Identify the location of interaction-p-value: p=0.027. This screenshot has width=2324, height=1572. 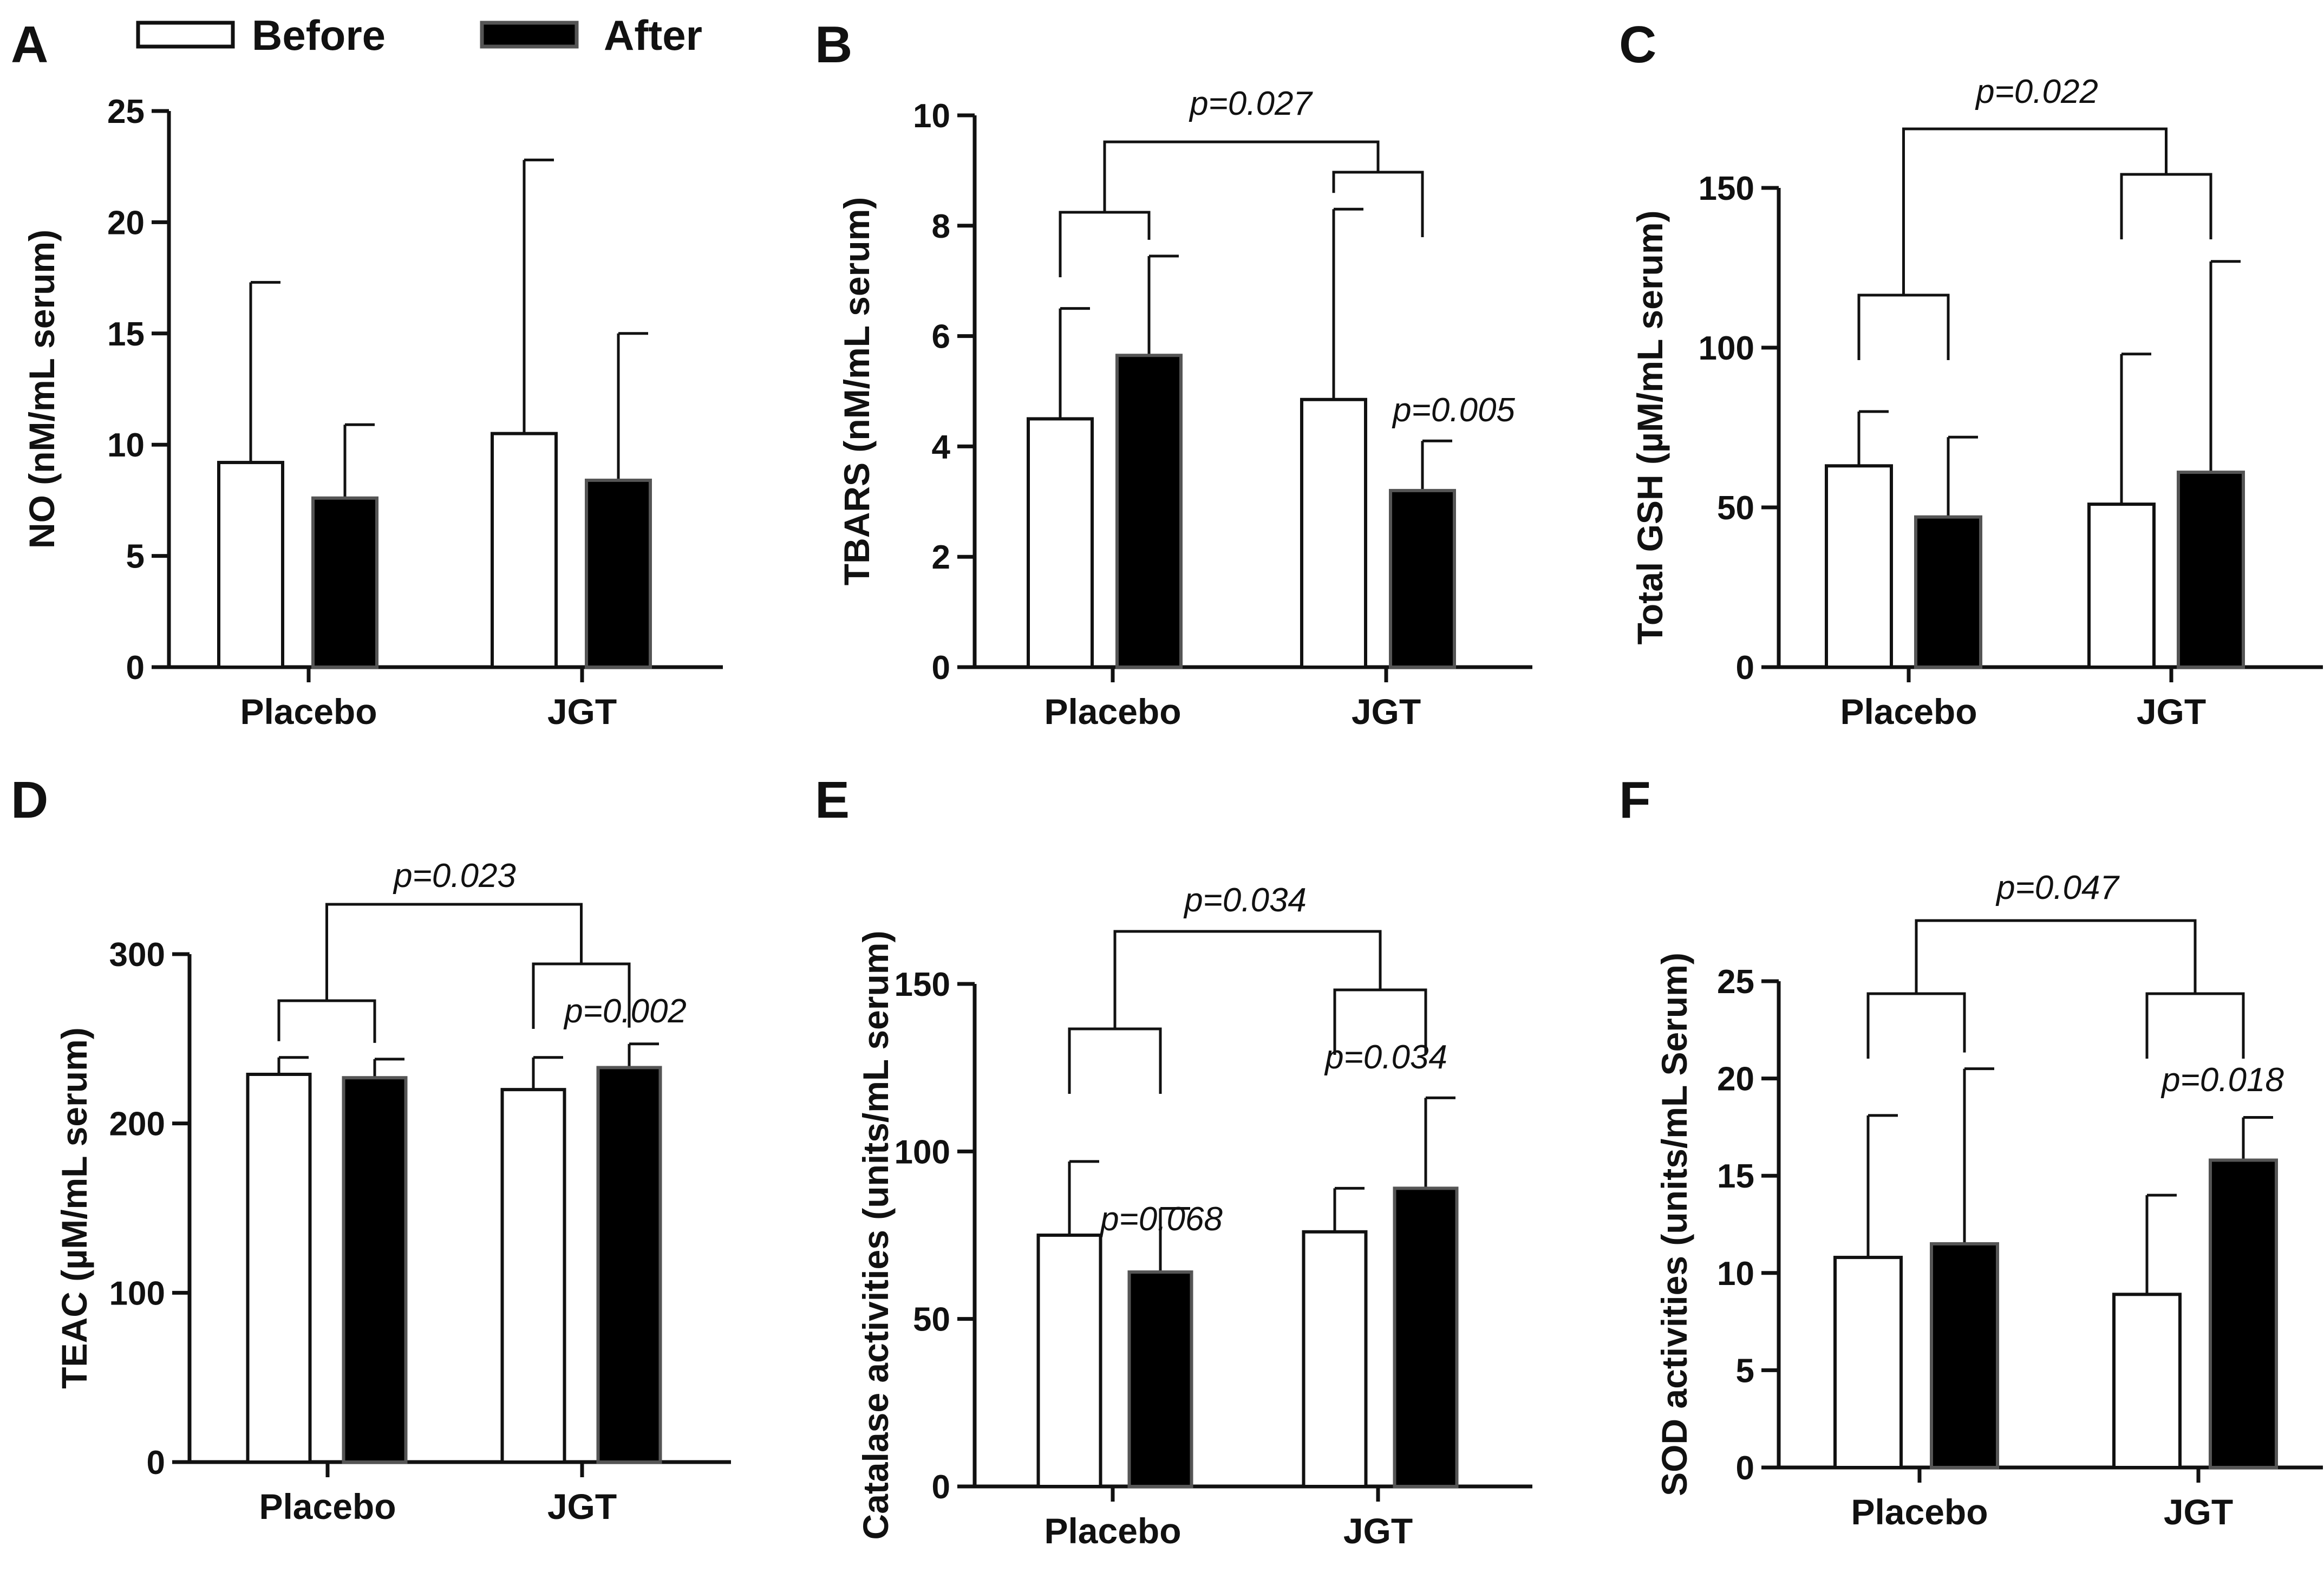
(1251, 103).